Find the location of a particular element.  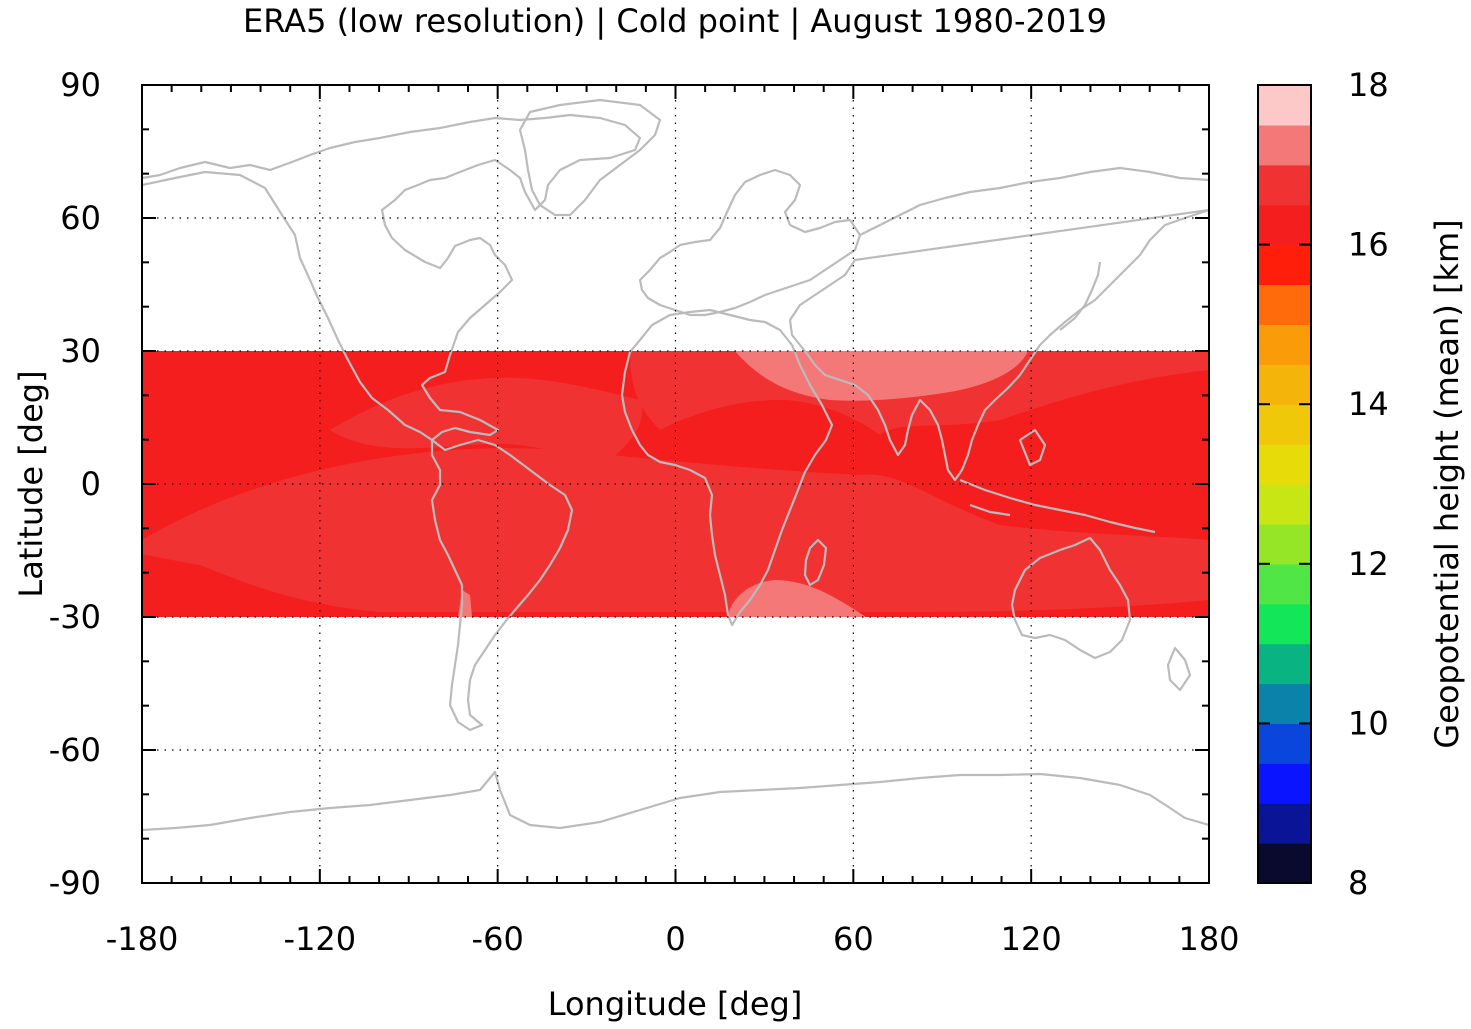

y-tick-label: -90 is located at coordinates (75, 883).